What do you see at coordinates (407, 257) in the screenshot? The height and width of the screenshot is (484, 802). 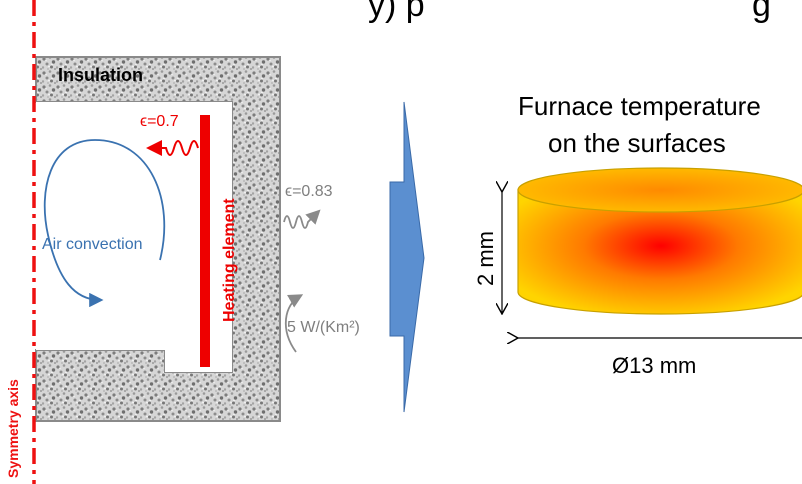 I see `transition-arrow` at bounding box center [407, 257].